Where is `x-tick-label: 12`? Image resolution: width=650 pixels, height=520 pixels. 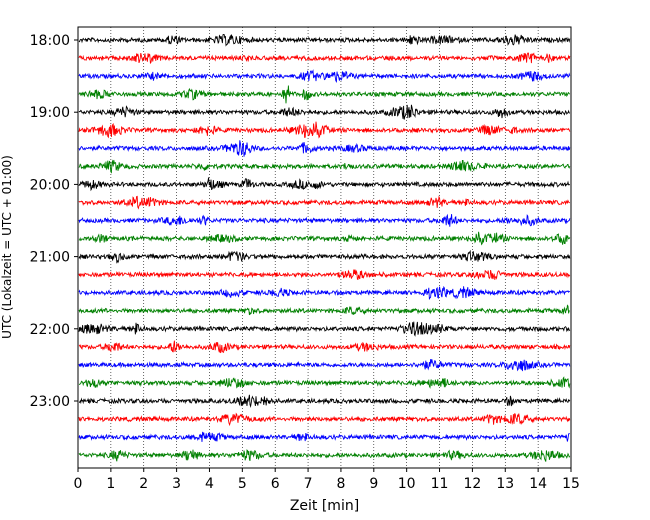 x-tick-label: 12 is located at coordinates (472, 484).